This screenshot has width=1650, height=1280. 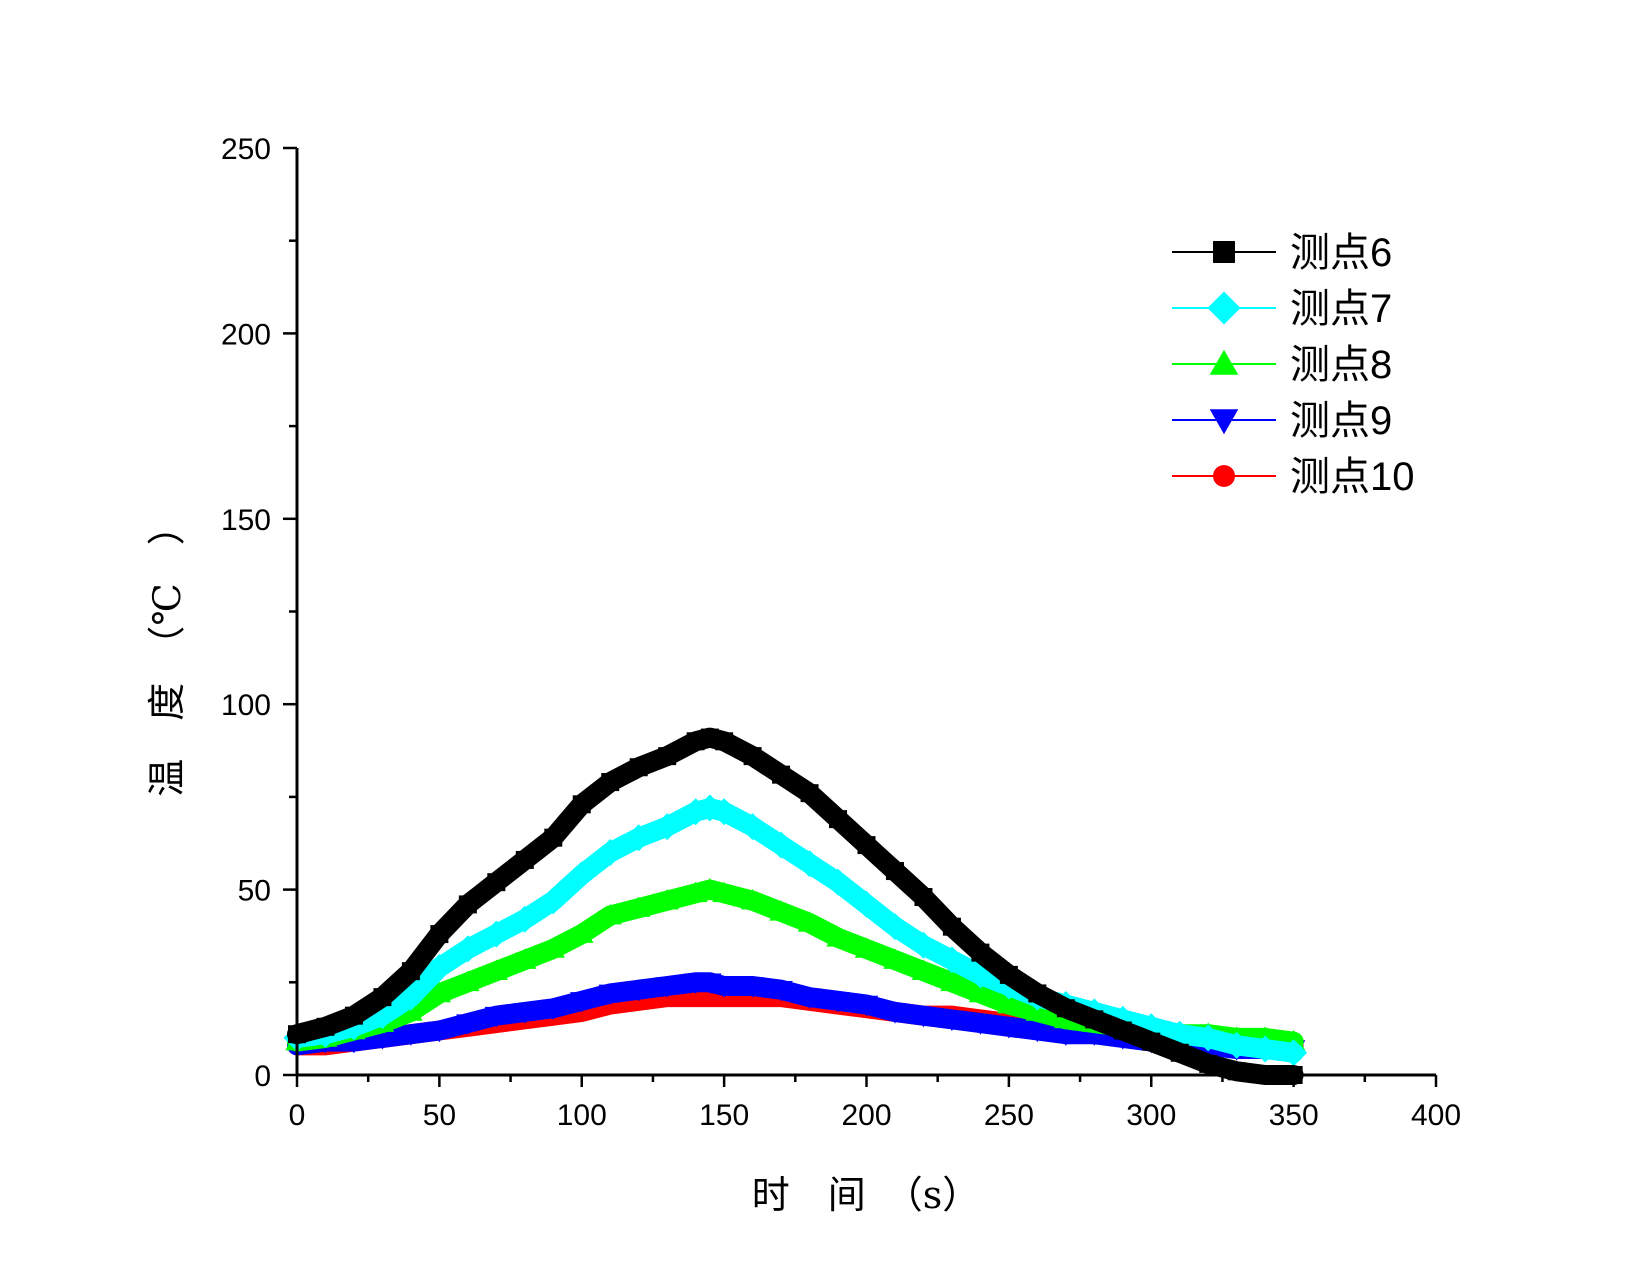 I want to click on legend: 测点6 测点7 测点8 测点9 测点10, so click(x=1293, y=365).